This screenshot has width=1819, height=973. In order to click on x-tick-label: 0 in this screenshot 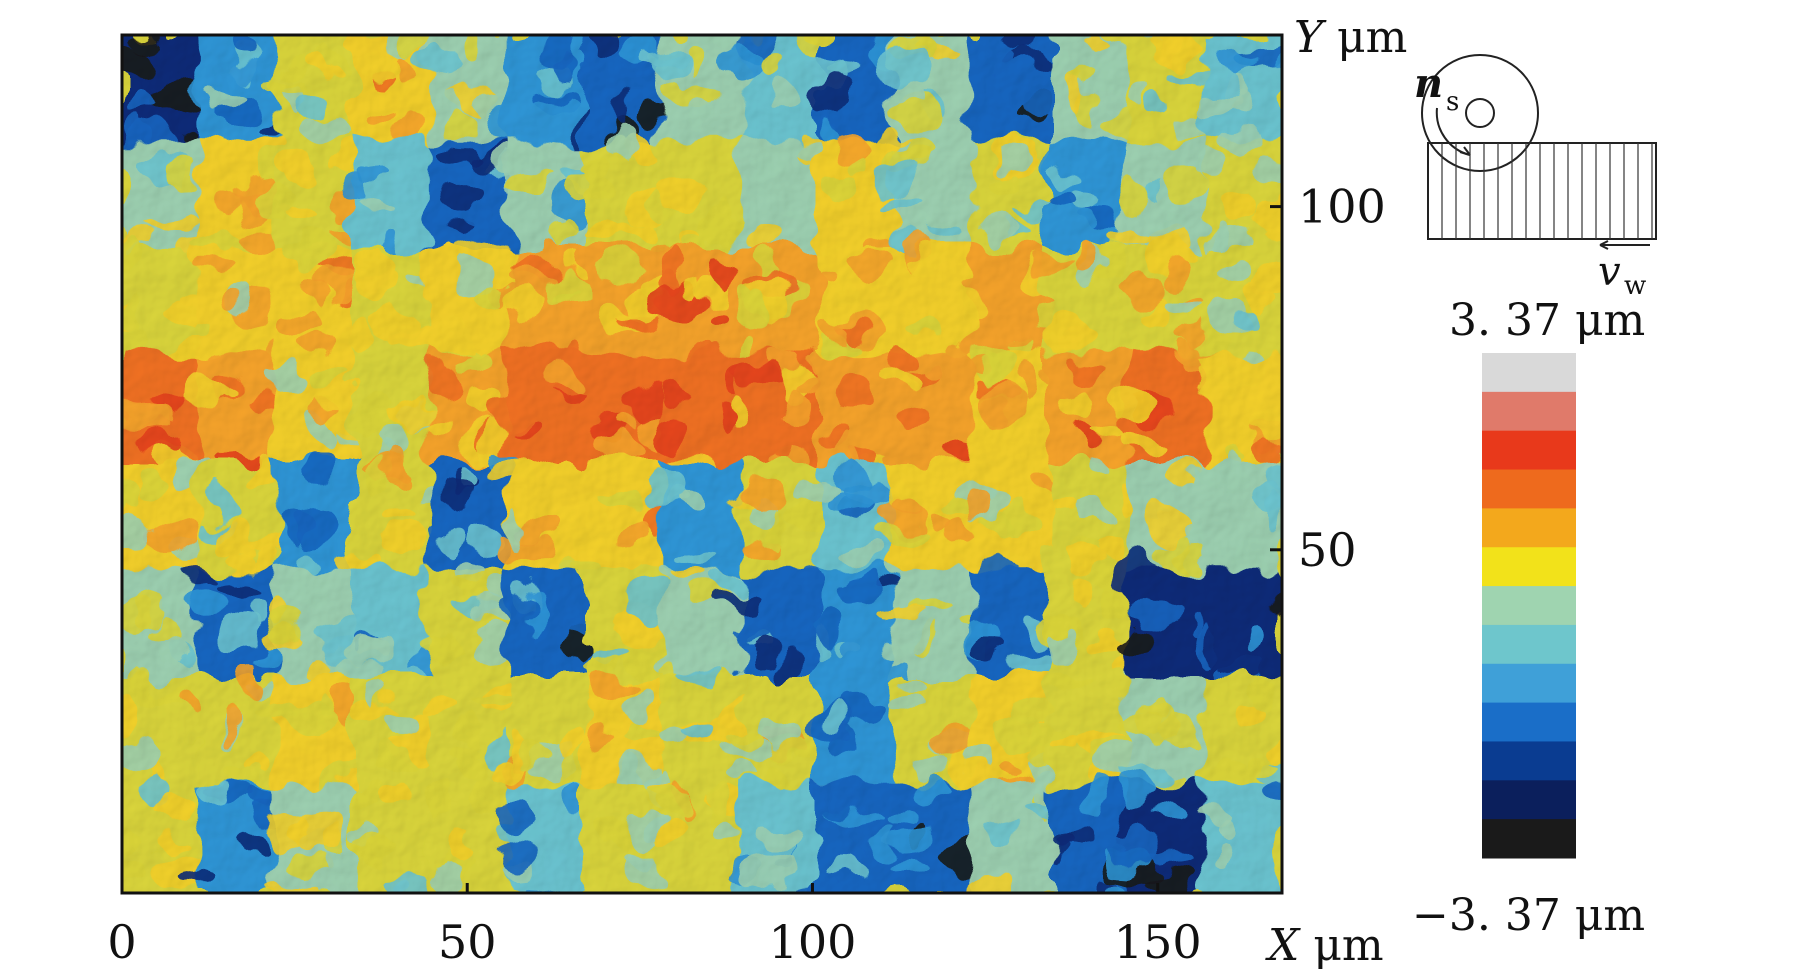, I will do `click(121, 942)`.